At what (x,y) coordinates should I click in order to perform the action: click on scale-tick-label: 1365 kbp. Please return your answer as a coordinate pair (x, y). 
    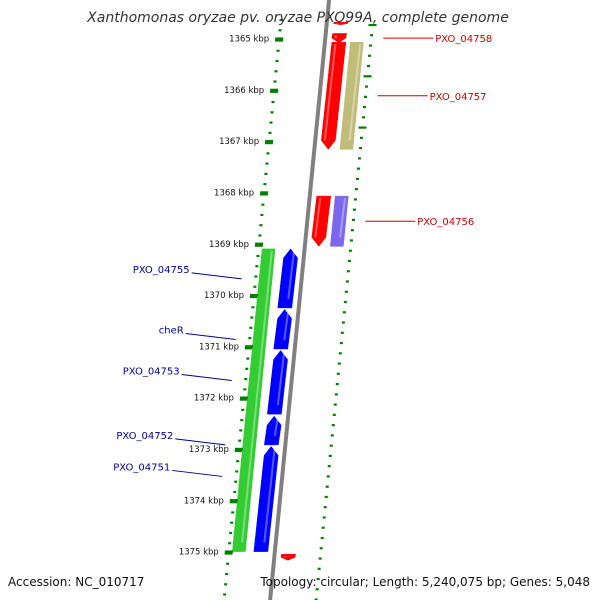
    Looking at the image, I should click on (249, 40).